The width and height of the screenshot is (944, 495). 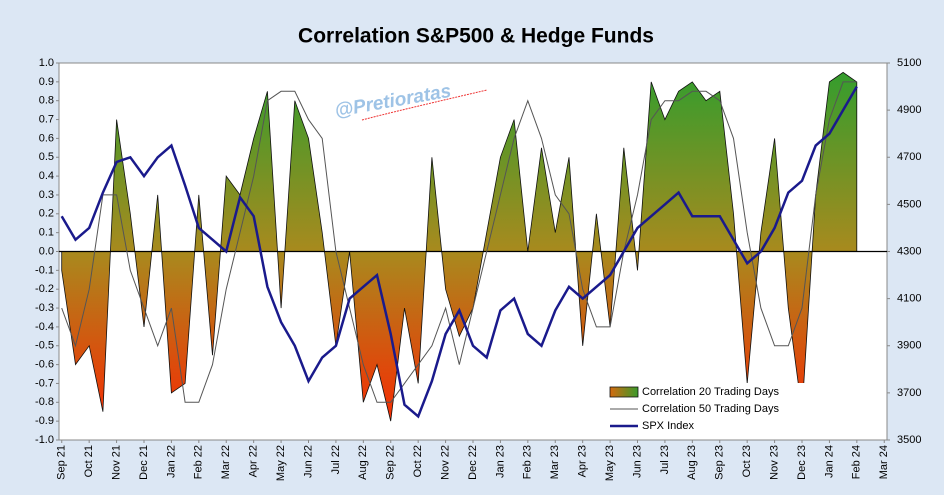 I want to click on x-tick-label: Sep 22, so click(x=391, y=462).